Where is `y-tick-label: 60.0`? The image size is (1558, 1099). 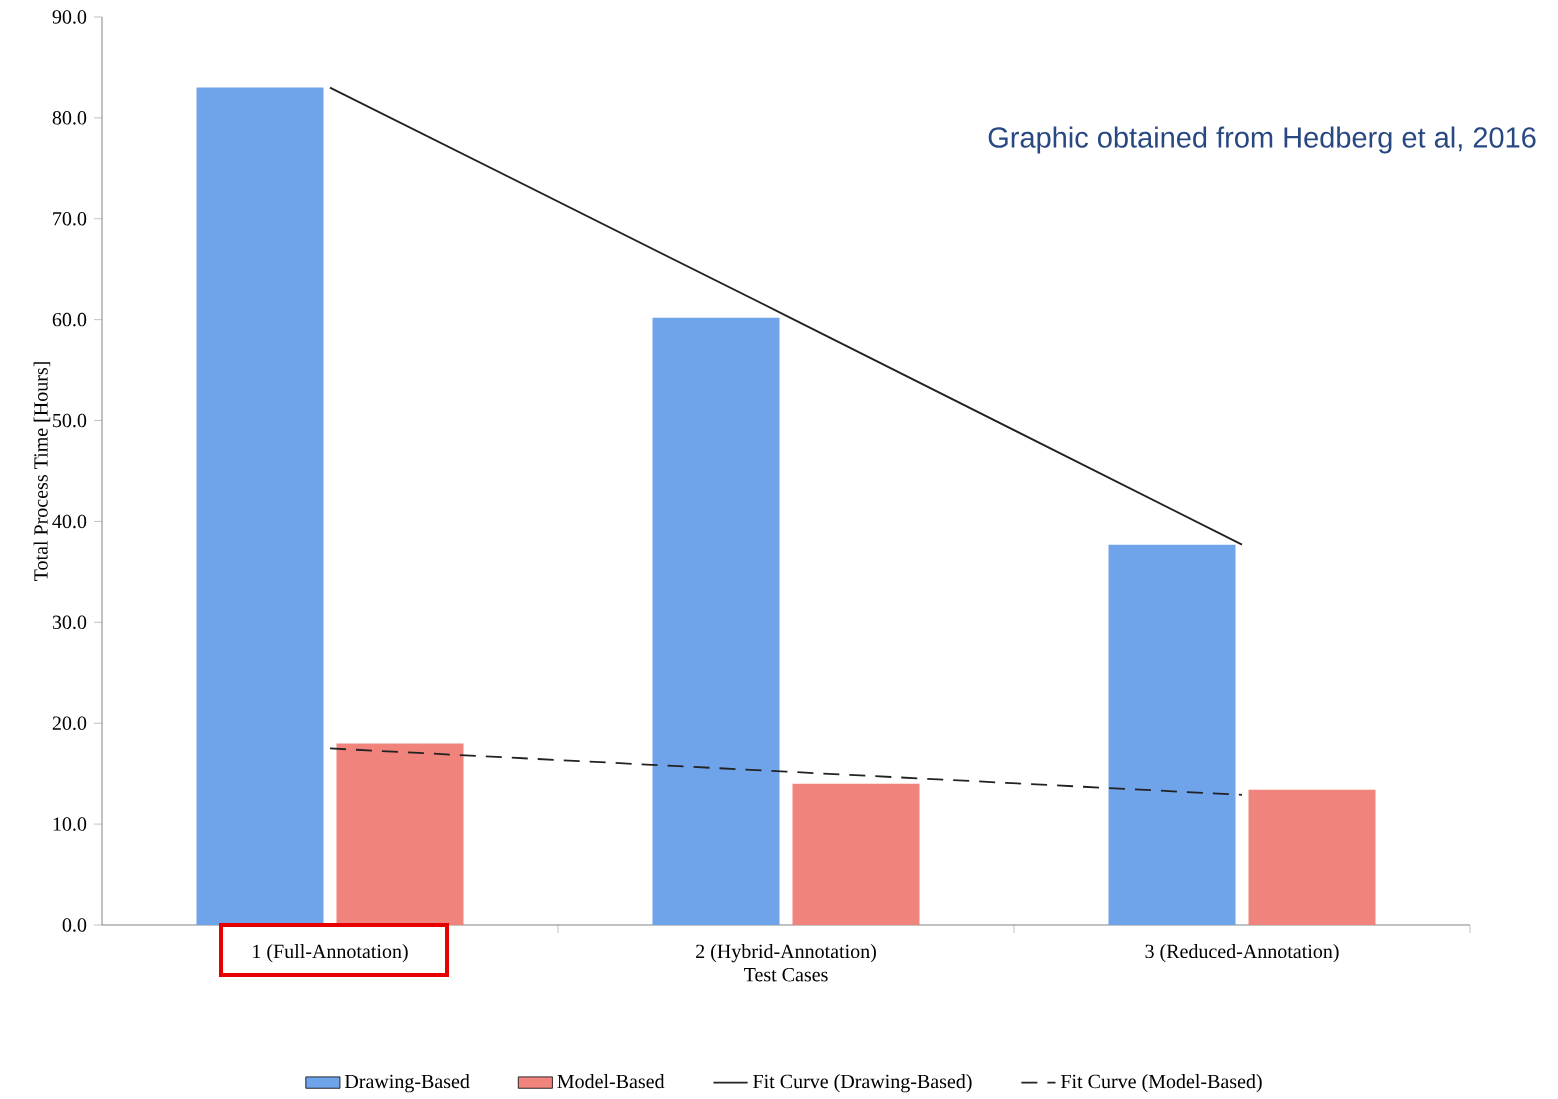
y-tick-label: 60.0 is located at coordinates (69, 319).